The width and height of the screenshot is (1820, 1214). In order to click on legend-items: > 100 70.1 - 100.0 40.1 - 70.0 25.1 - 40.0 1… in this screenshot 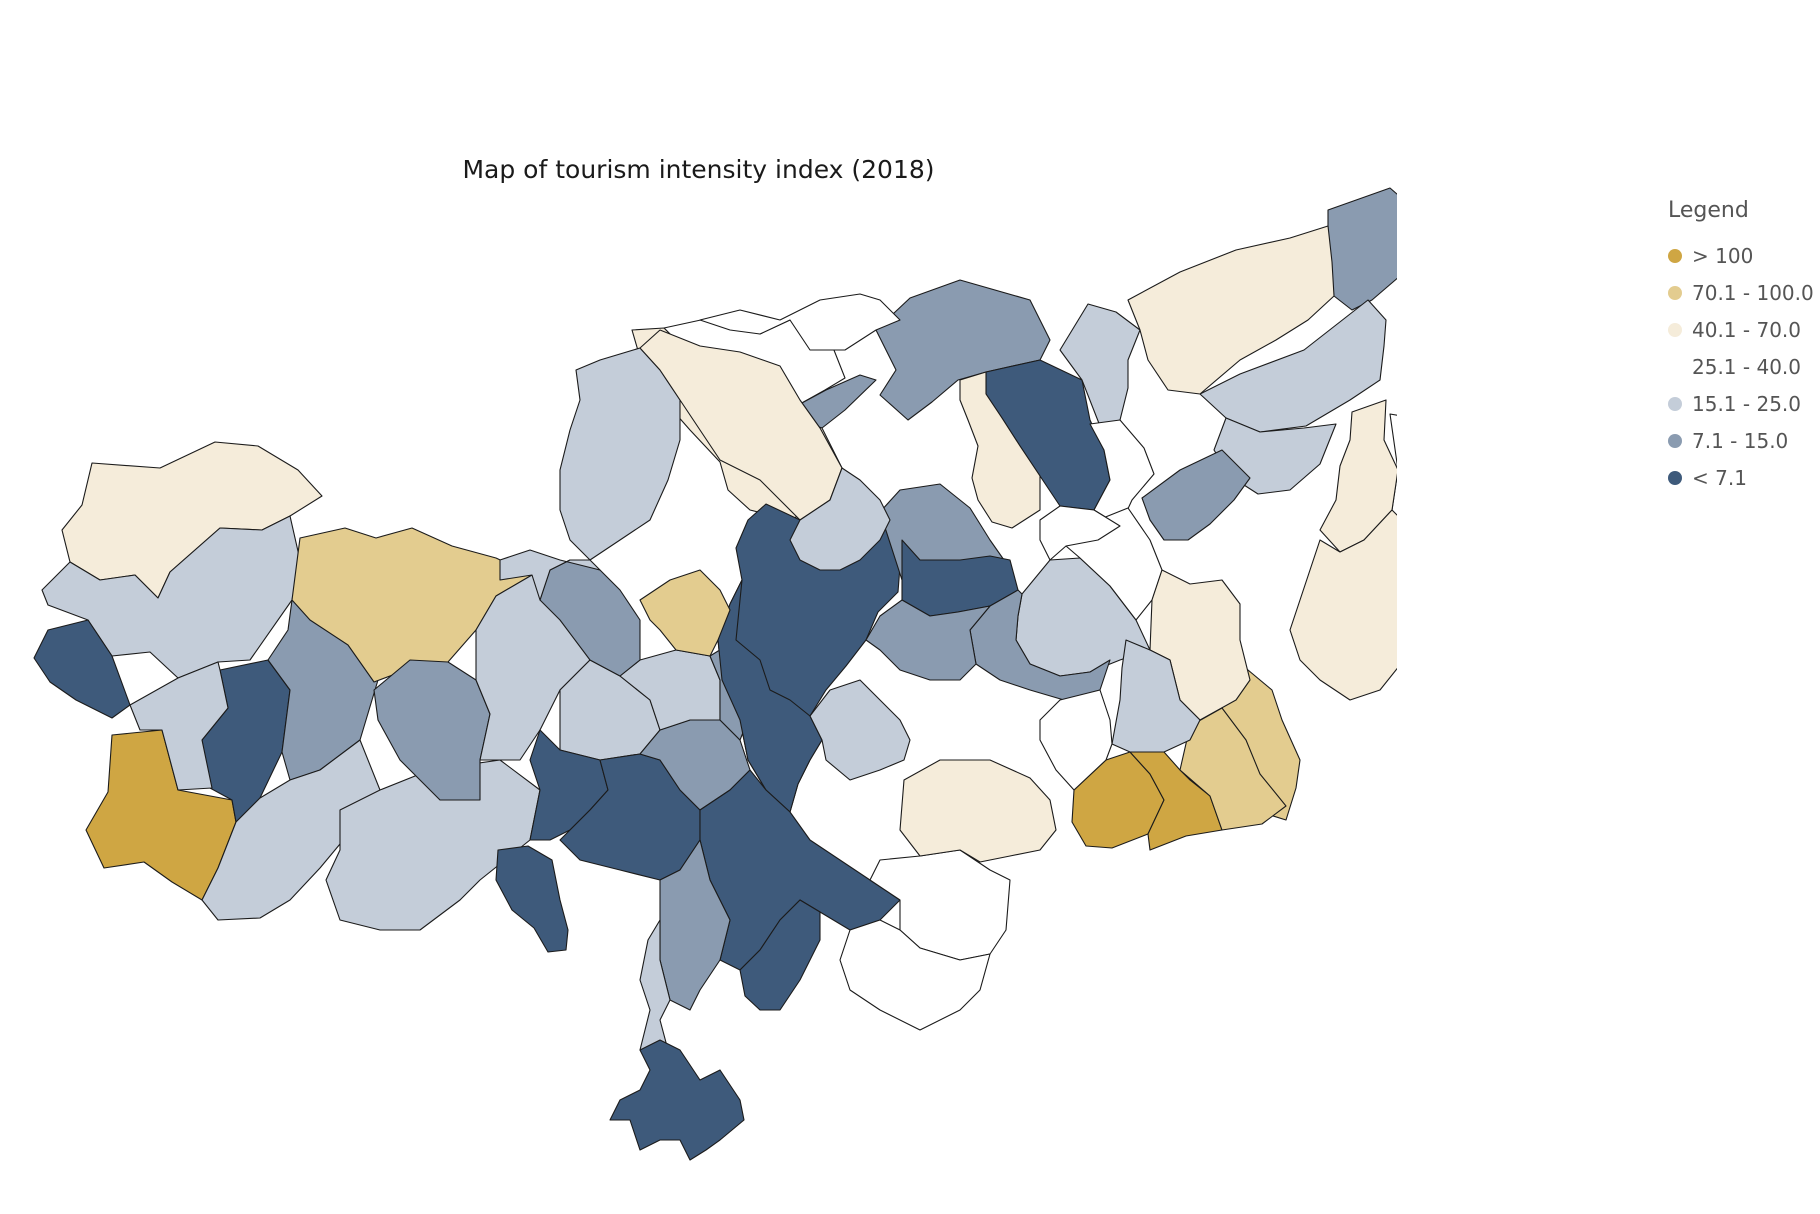, I will do `click(1741, 366)`.